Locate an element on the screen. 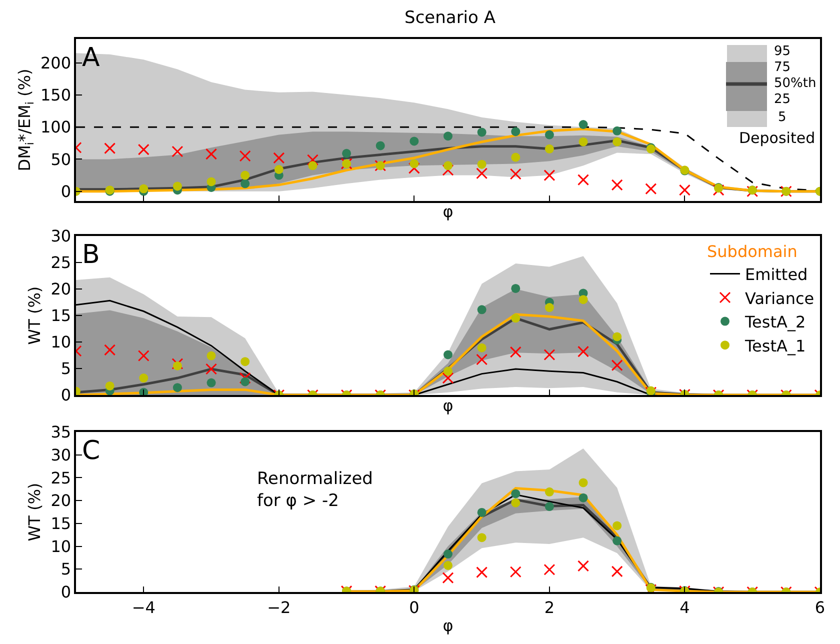 The height and width of the screenshot is (644, 840). annotation: Renormalized for φ > -2 is located at coordinates (315, 490).